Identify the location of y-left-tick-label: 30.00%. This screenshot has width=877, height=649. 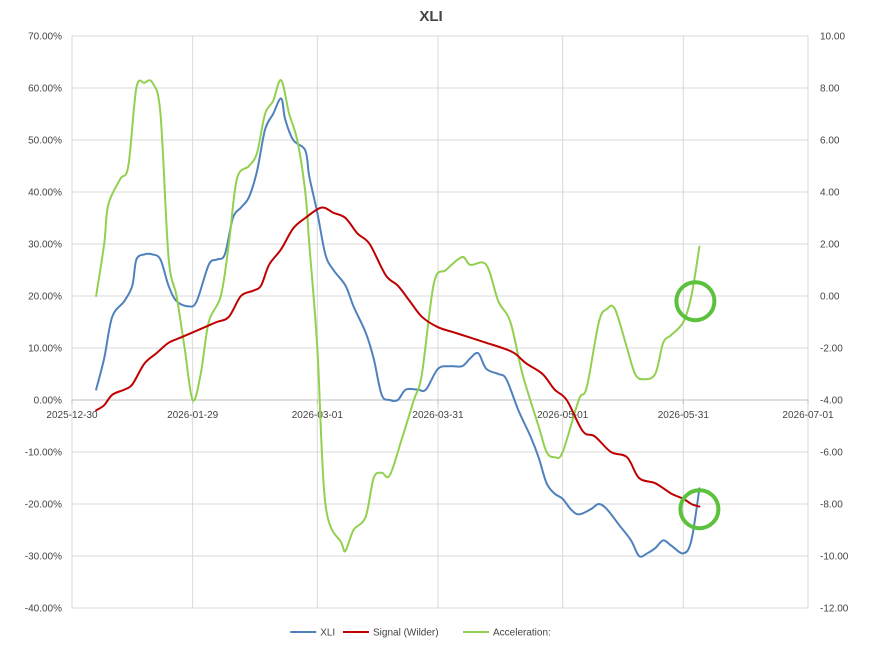
(45, 245).